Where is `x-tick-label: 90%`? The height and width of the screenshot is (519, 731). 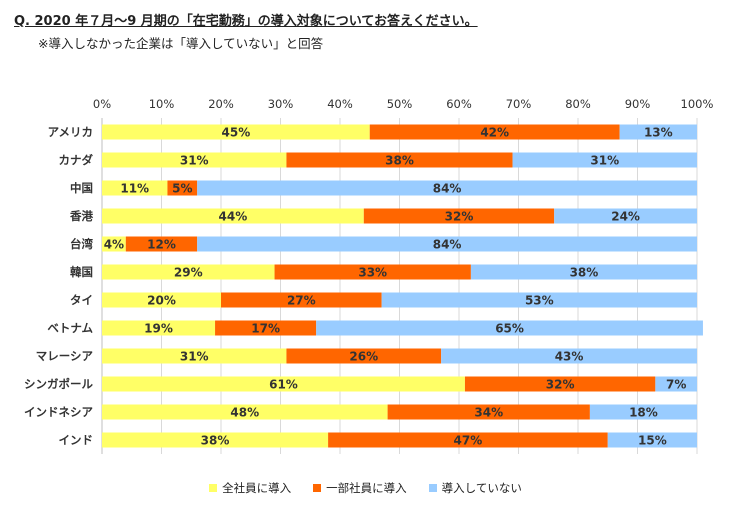 x-tick-label: 90% is located at coordinates (638, 104).